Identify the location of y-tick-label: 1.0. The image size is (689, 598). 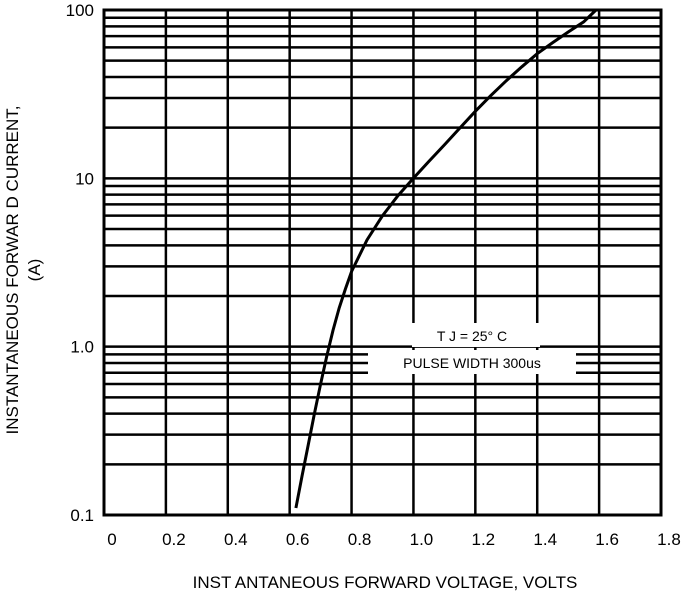
(82, 347).